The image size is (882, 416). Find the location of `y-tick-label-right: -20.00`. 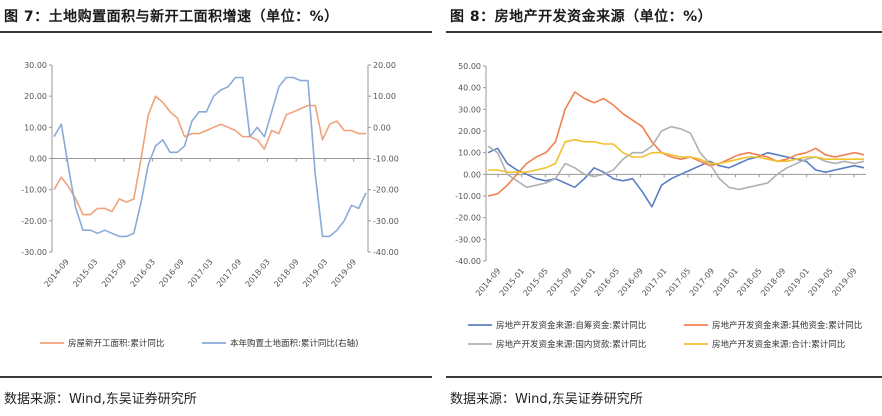

y-tick-label-right: -20.00 is located at coordinates (386, 190).